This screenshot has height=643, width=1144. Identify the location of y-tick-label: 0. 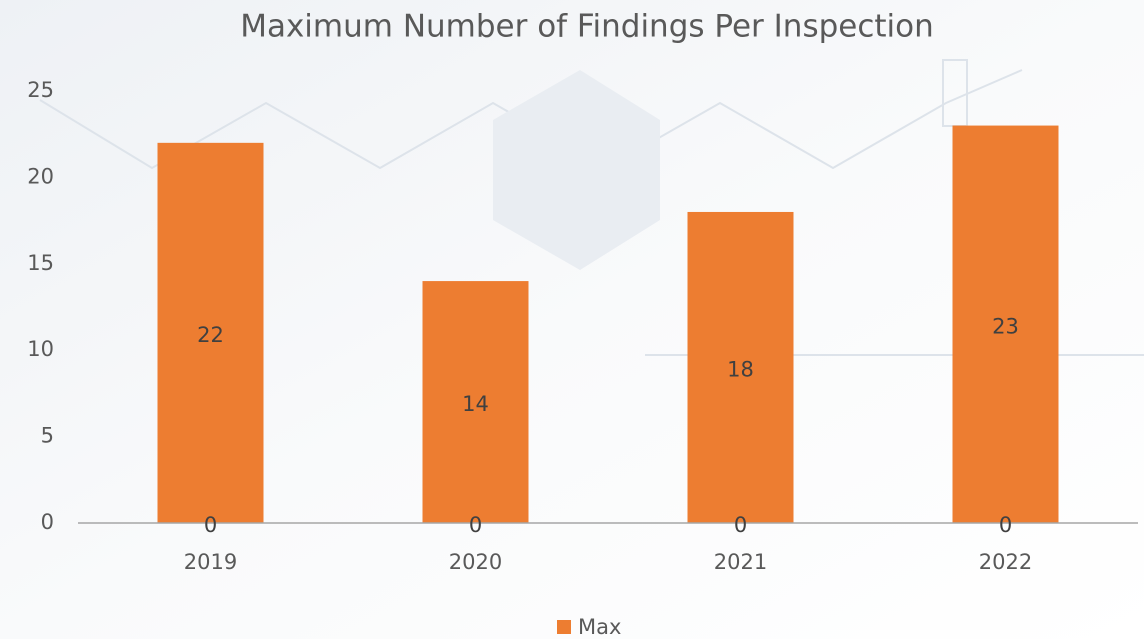
(47, 522).